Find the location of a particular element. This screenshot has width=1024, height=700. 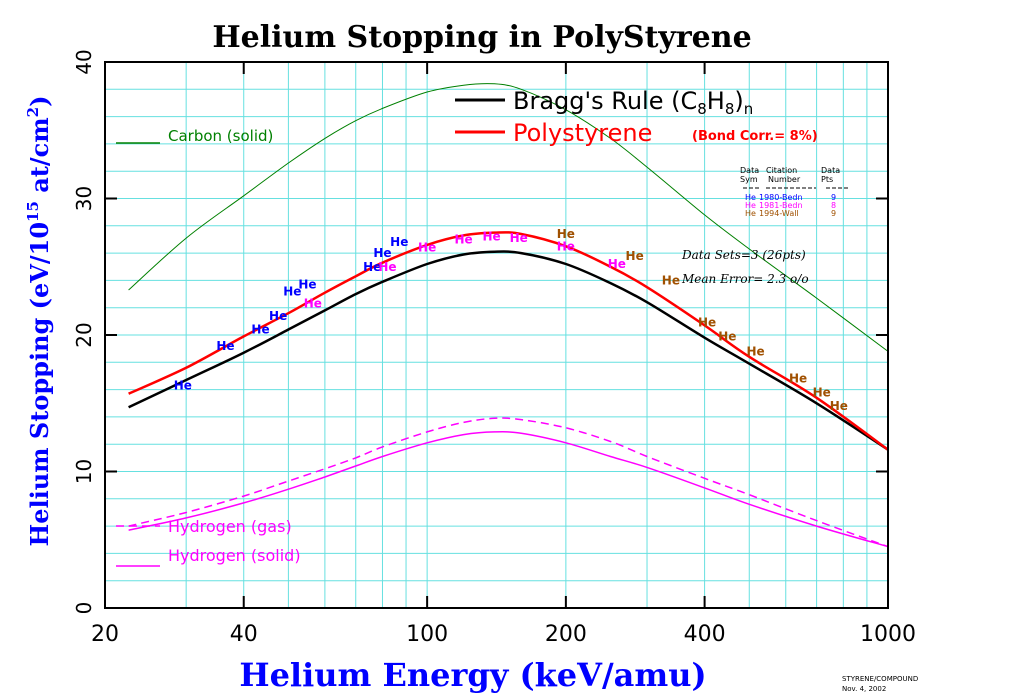

y-axis-label-mid: at/cm is located at coordinates (39, 159).